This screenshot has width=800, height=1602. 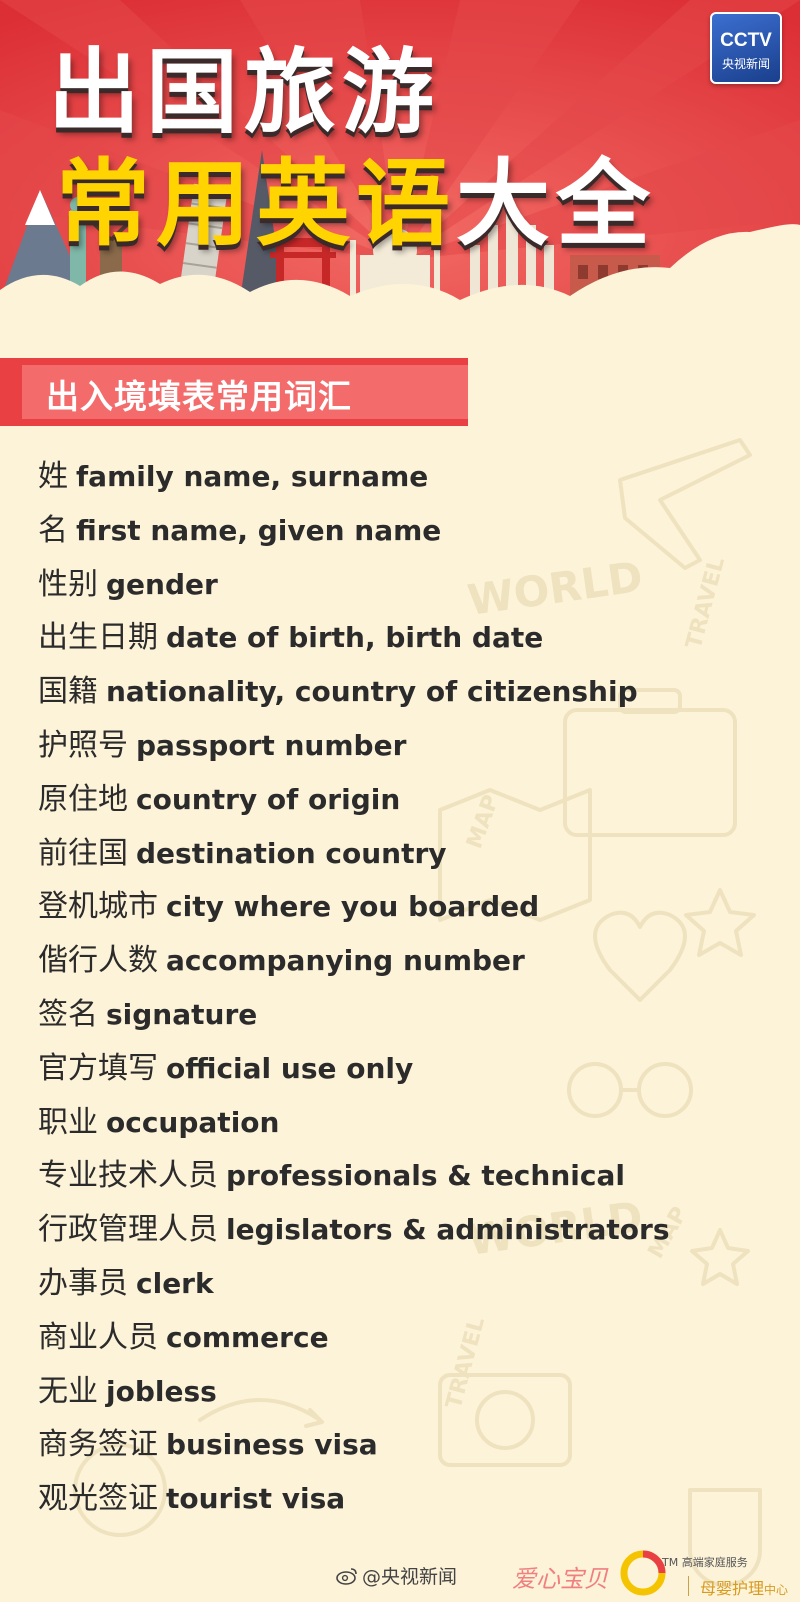 I want to click on list-item: 名 first name, given name, so click(x=354, y=531).